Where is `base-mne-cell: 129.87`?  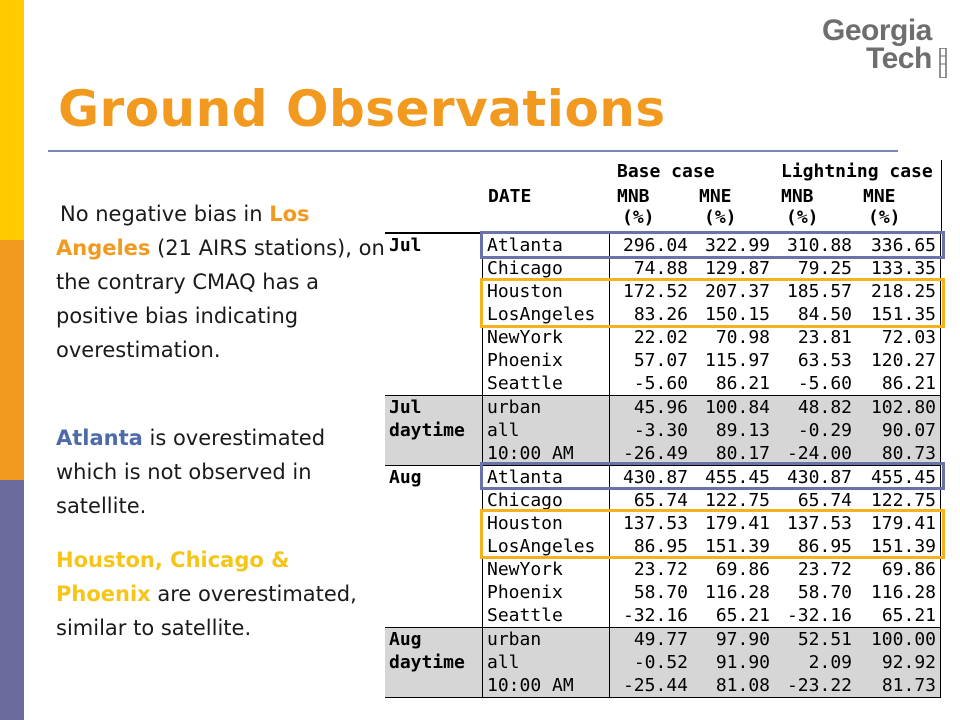
base-mne-cell: 129.87 is located at coordinates (737, 268).